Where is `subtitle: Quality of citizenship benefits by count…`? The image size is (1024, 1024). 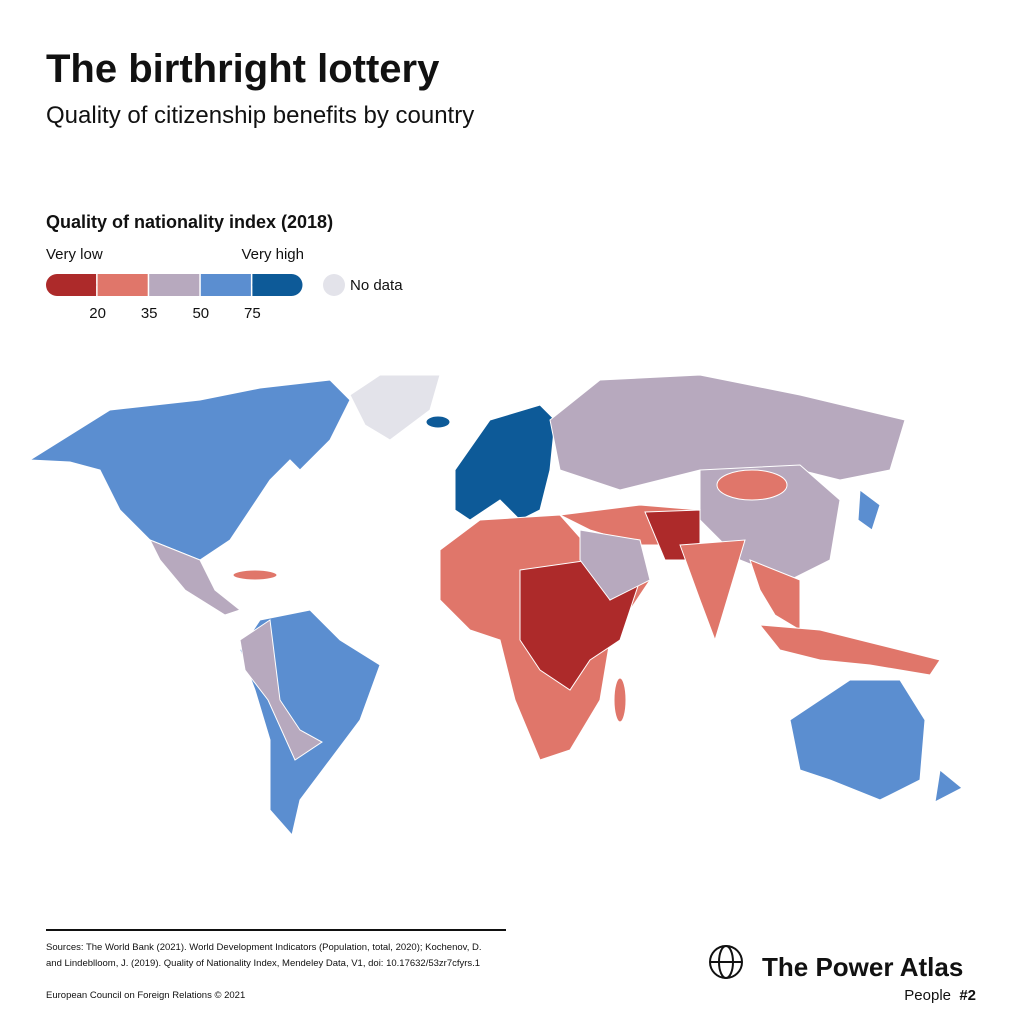 subtitle: Quality of citizenship benefits by count… is located at coordinates (260, 115).